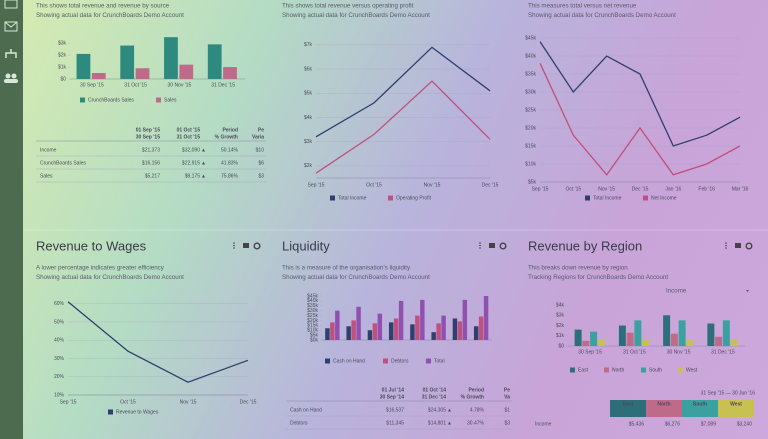 Image resolution: width=768 pixels, height=439 pixels. Describe the element at coordinates (92, 85) in the screenshot. I see `x-tick-label: 30 Sep '15` at that location.